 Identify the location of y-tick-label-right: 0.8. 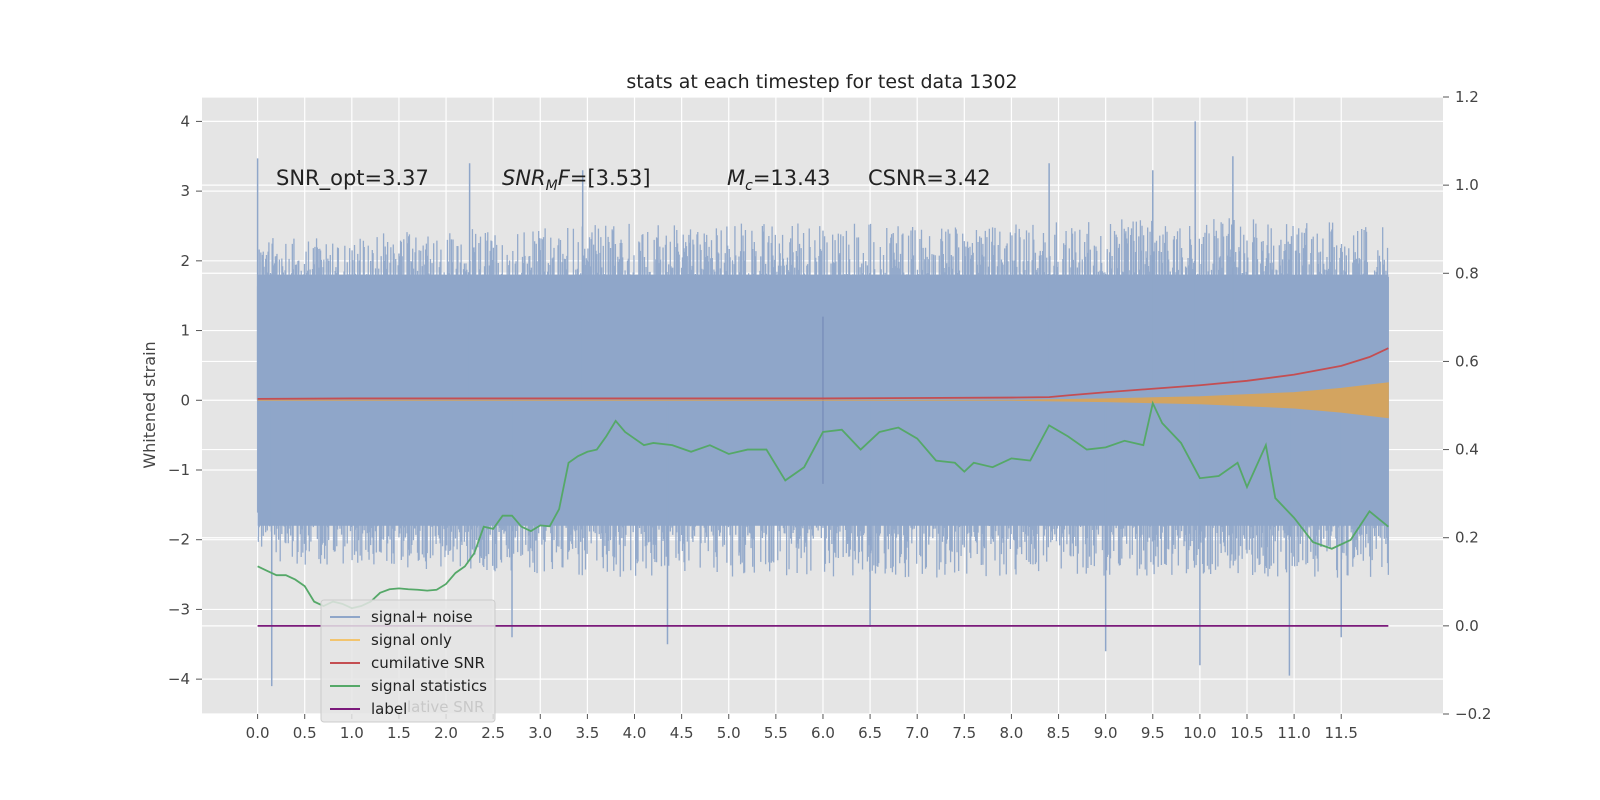
(1467, 273).